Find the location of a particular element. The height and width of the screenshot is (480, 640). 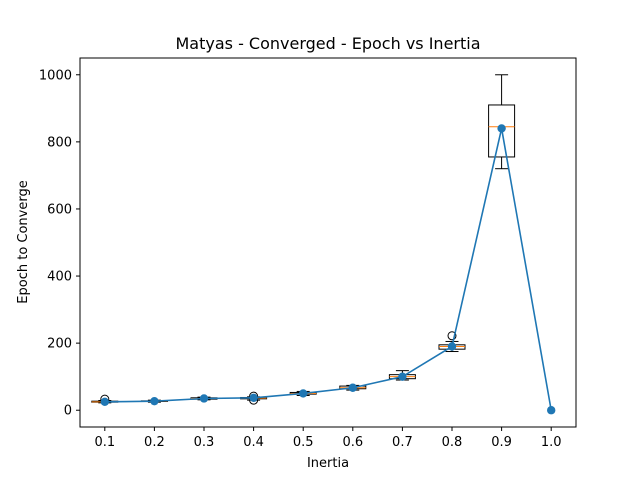

x-tick-label: 0.2 is located at coordinates (154, 442).